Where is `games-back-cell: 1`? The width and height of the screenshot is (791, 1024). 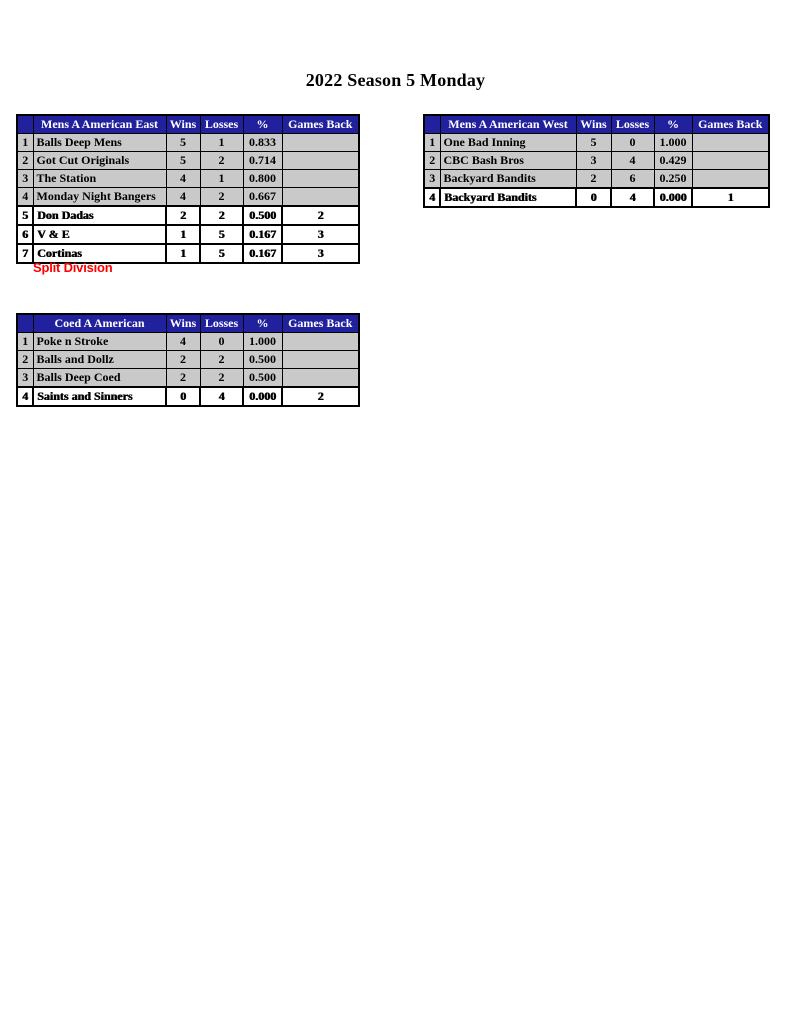
games-back-cell: 1 is located at coordinates (730, 197).